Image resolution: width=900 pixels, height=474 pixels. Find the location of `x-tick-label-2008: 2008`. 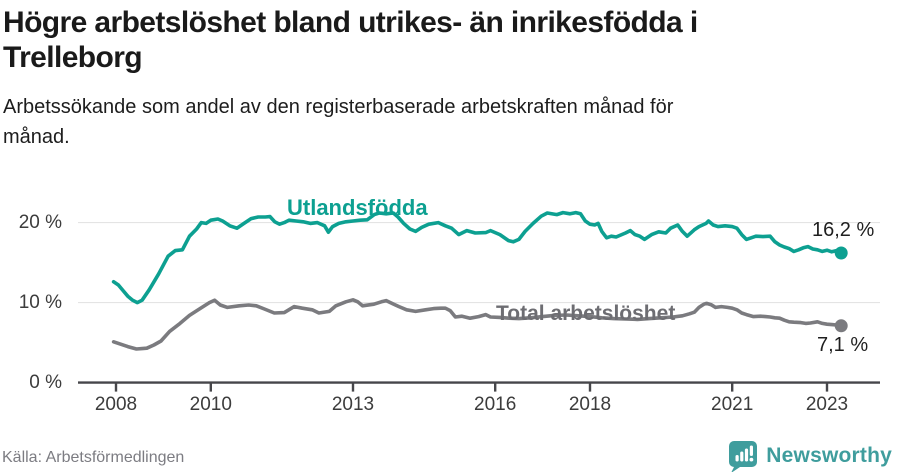

x-tick-label-2008: 2008 is located at coordinates (116, 404).